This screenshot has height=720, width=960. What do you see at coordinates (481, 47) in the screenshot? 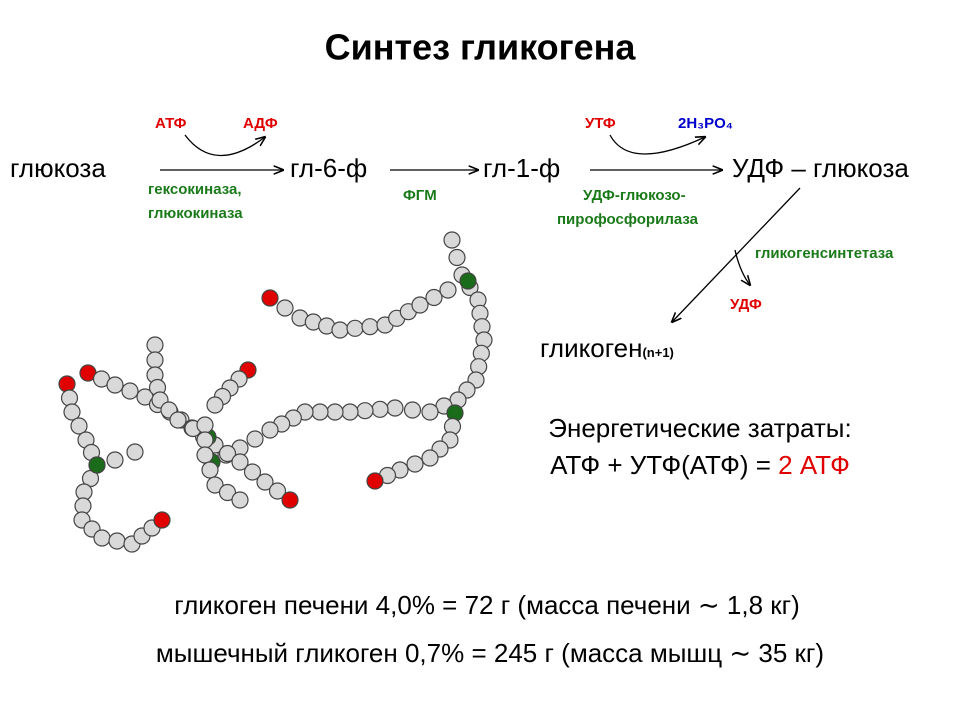
I see `title: Синтез гликогена` at bounding box center [481, 47].